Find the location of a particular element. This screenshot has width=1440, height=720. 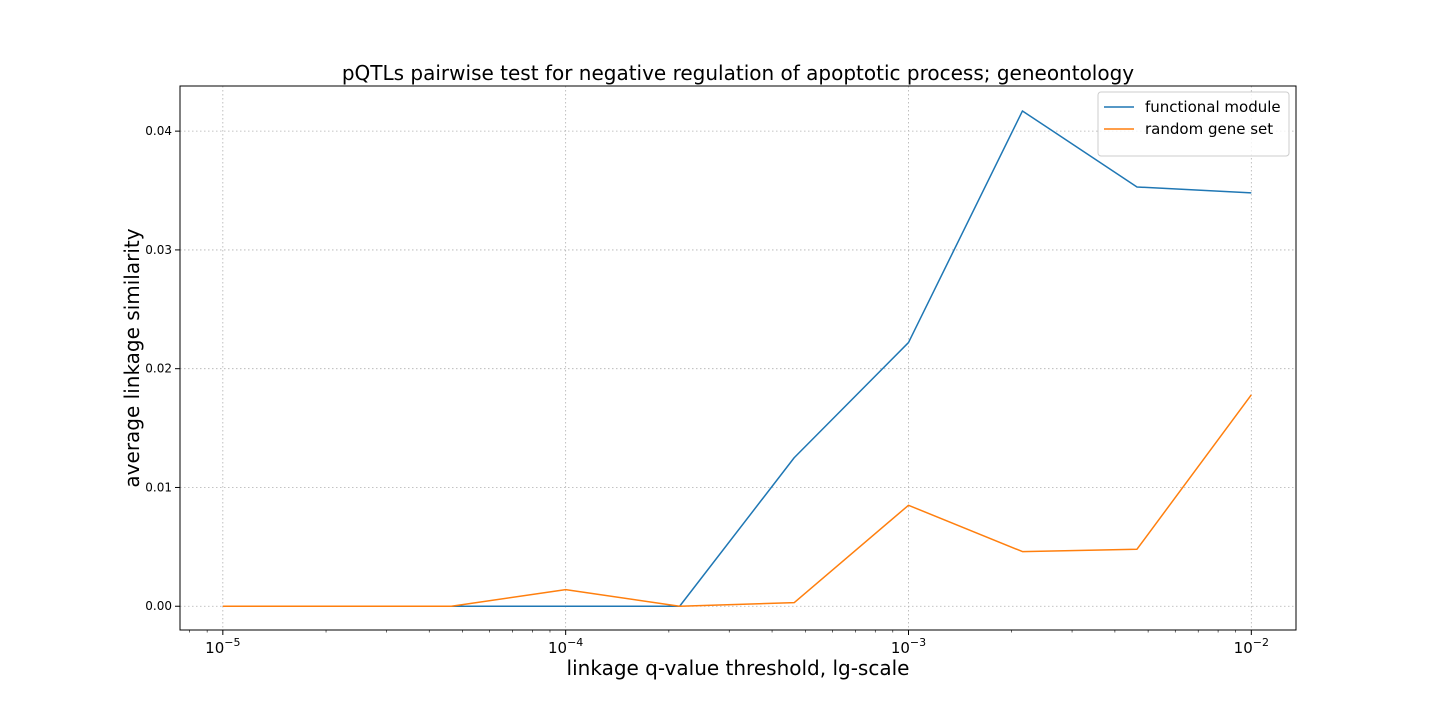

y-tick-label: 0.04 is located at coordinates (158, 131).